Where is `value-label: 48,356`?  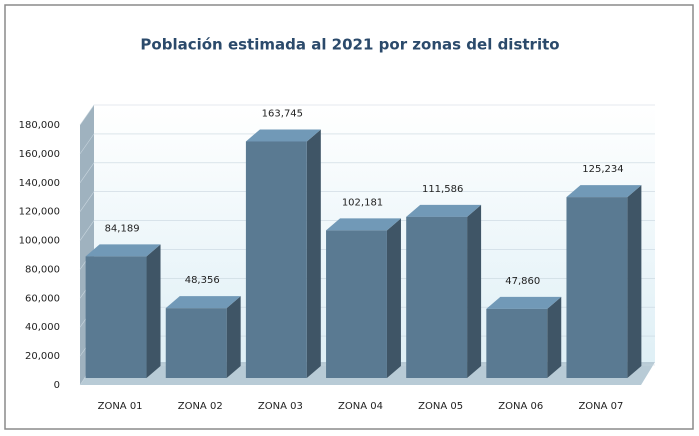 value-label: 48,356 is located at coordinates (202, 280).